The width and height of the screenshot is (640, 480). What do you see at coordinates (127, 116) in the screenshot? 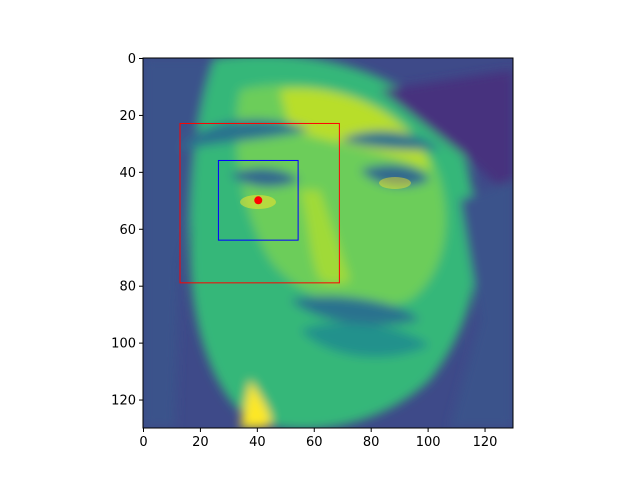
I see `y-tick-label: 20` at bounding box center [127, 116].